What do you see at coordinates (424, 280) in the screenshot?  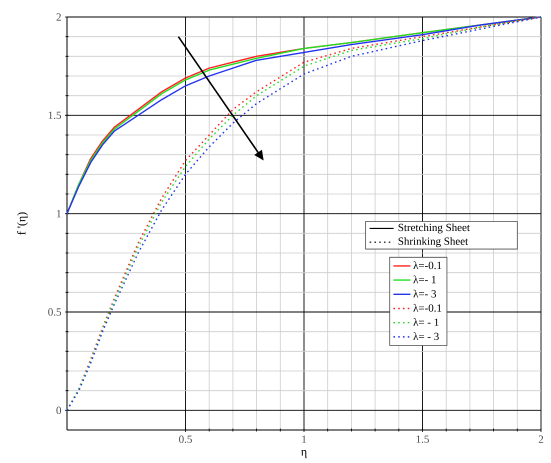 I see `legend-label: λ=- 1` at bounding box center [424, 280].